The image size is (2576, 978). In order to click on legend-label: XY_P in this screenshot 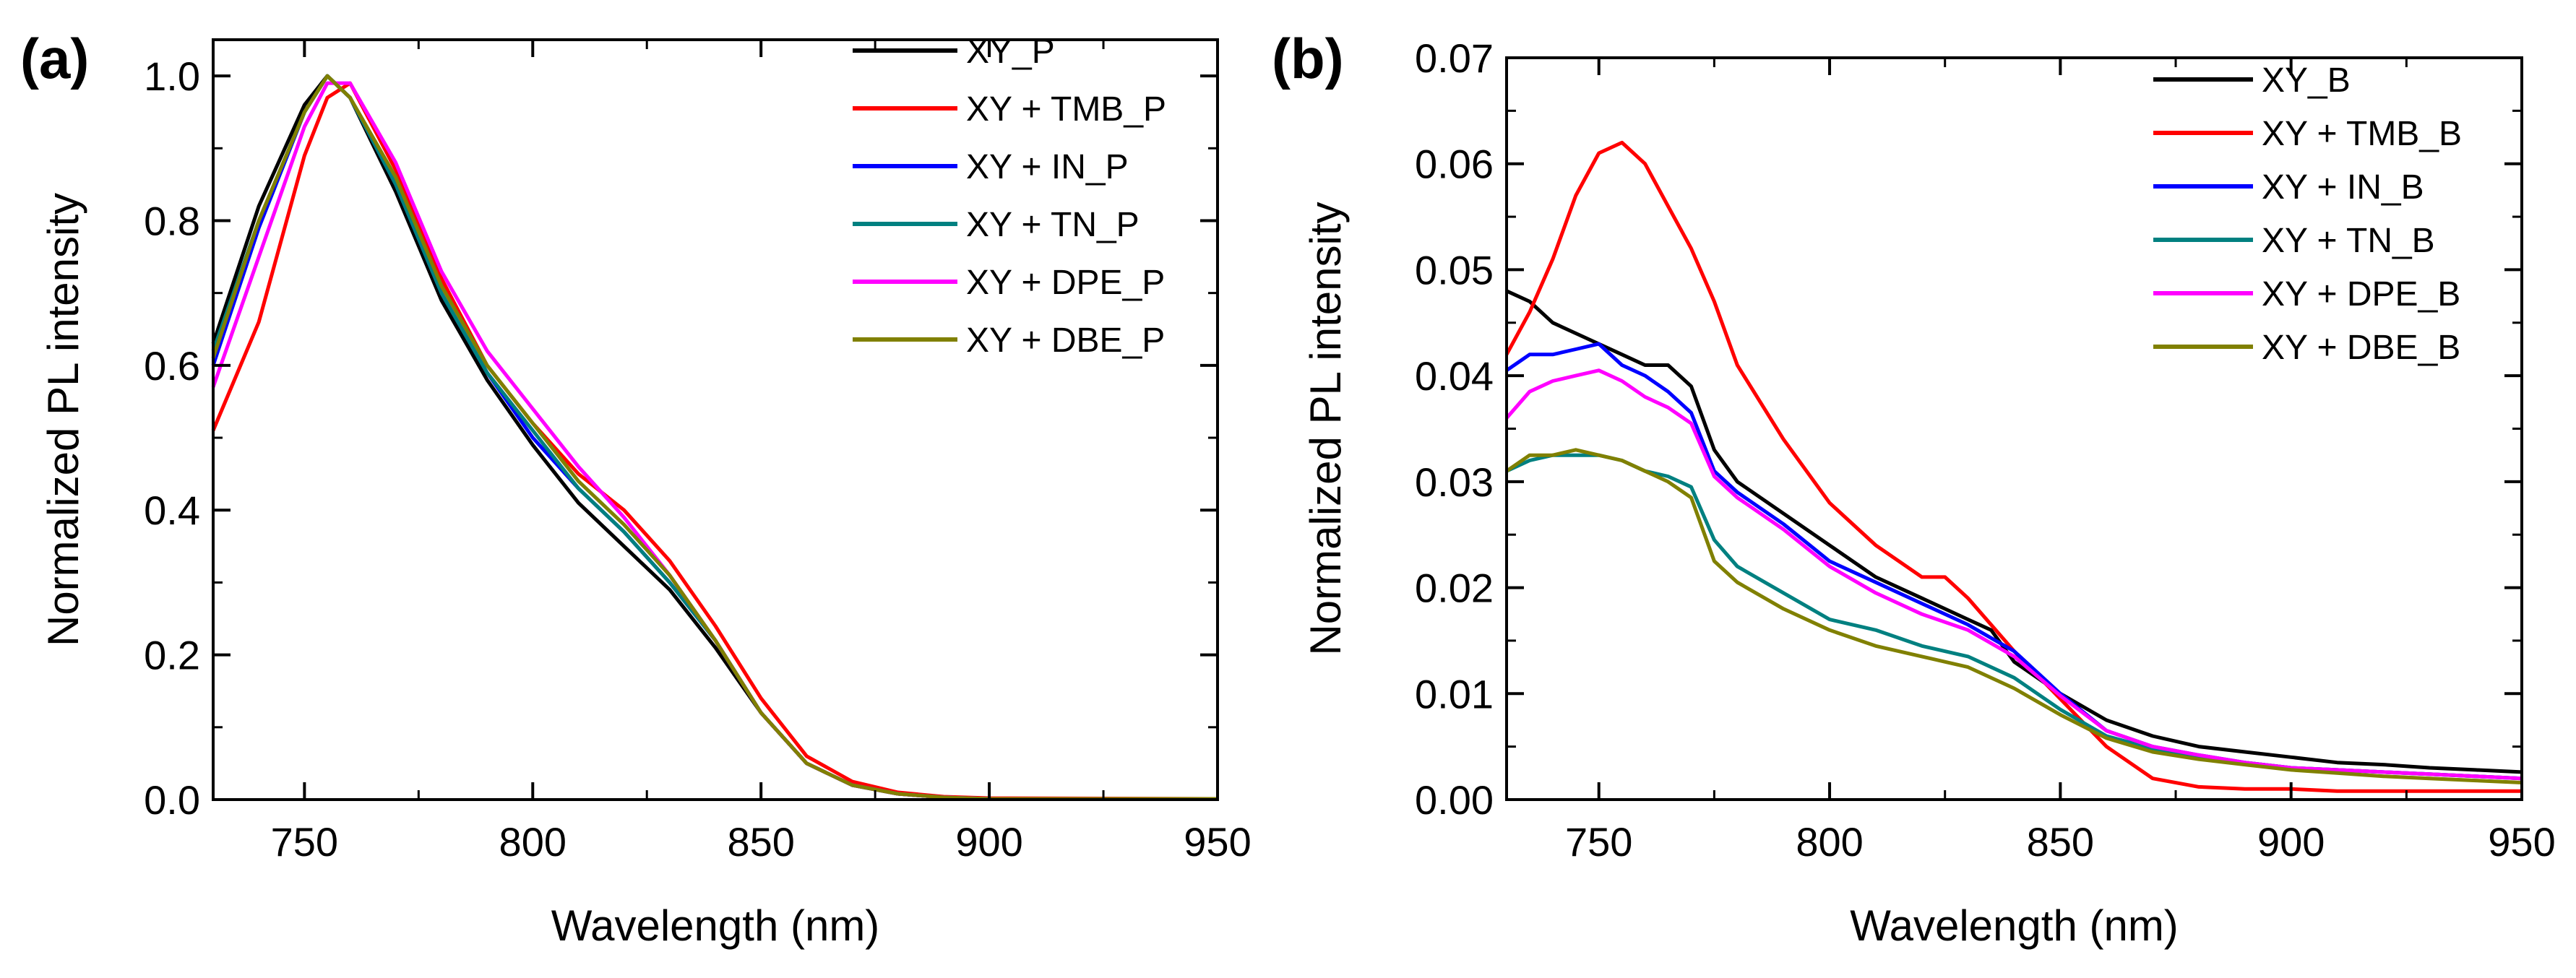, I will do `click(1010, 52)`.